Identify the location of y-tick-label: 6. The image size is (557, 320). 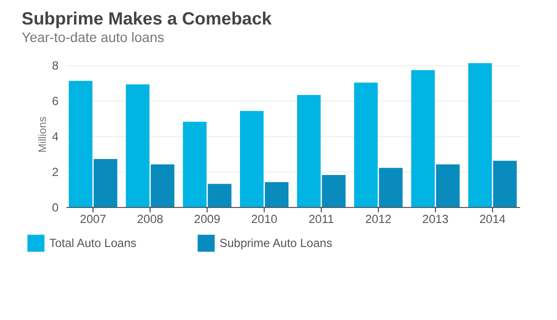
(55, 101).